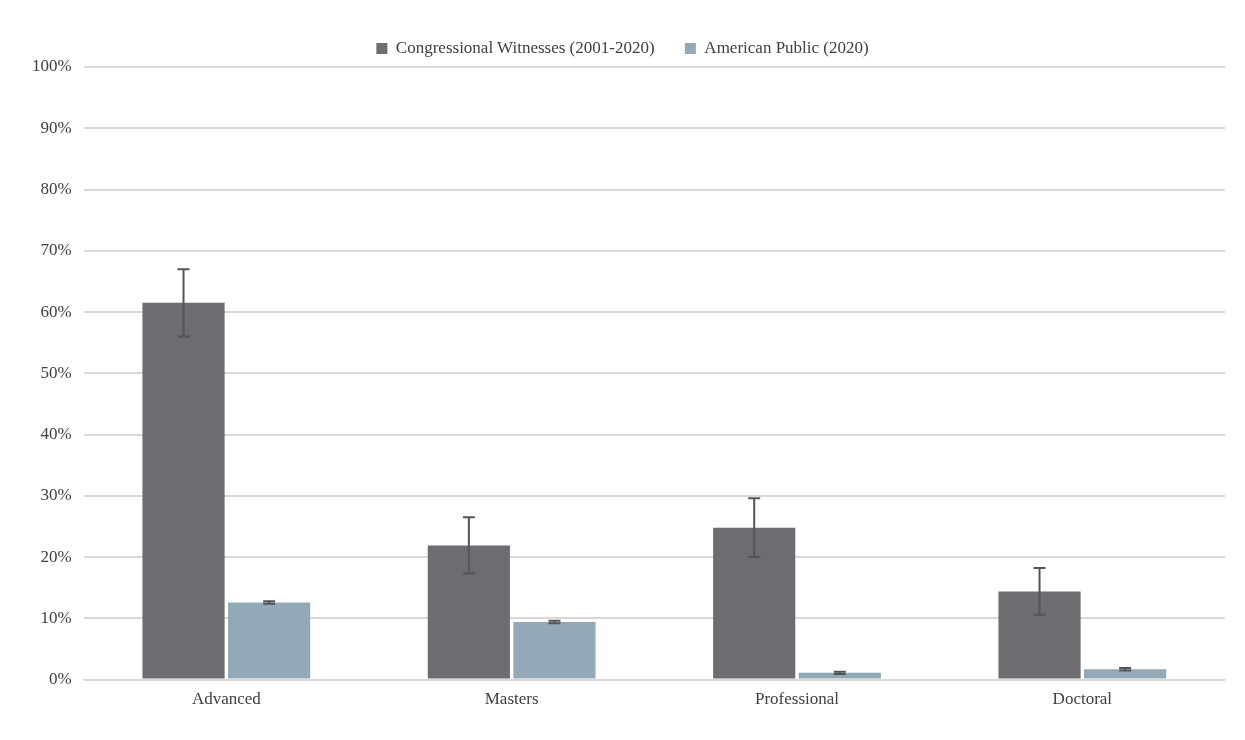 This screenshot has width=1245, height=740. What do you see at coordinates (56, 495) in the screenshot?
I see `y-tick-label: 30%` at bounding box center [56, 495].